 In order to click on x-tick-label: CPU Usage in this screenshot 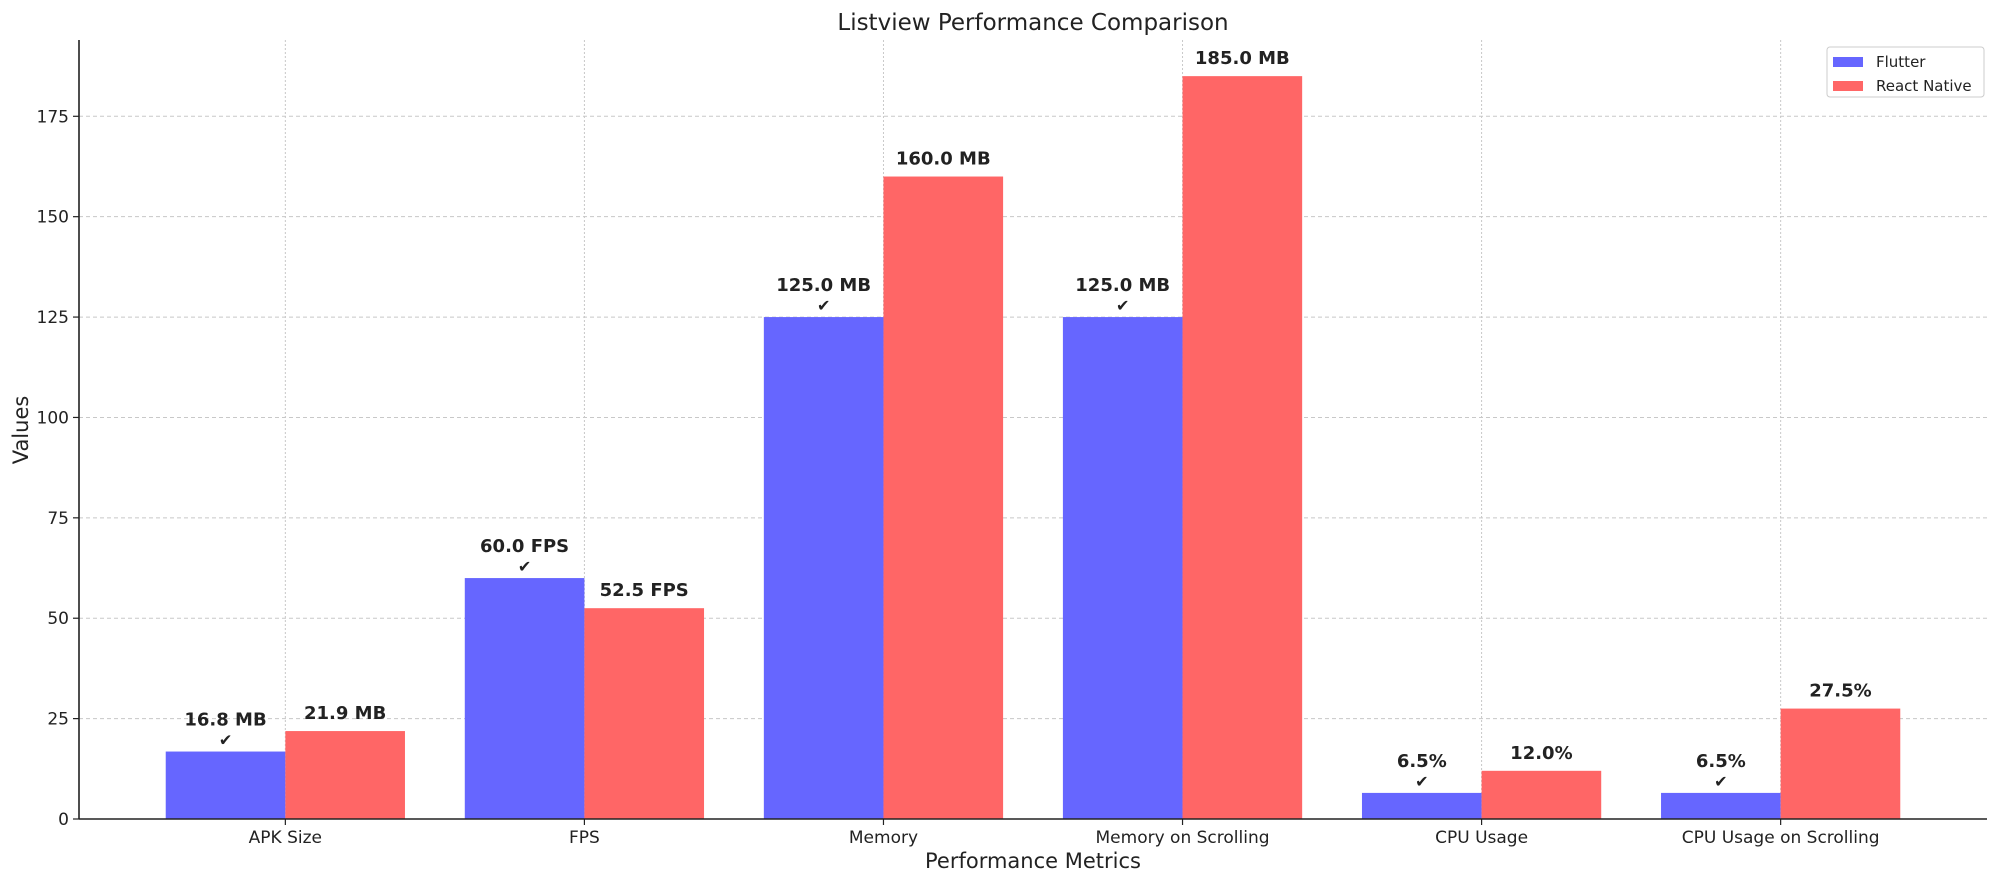, I will do `click(1481, 838)`.